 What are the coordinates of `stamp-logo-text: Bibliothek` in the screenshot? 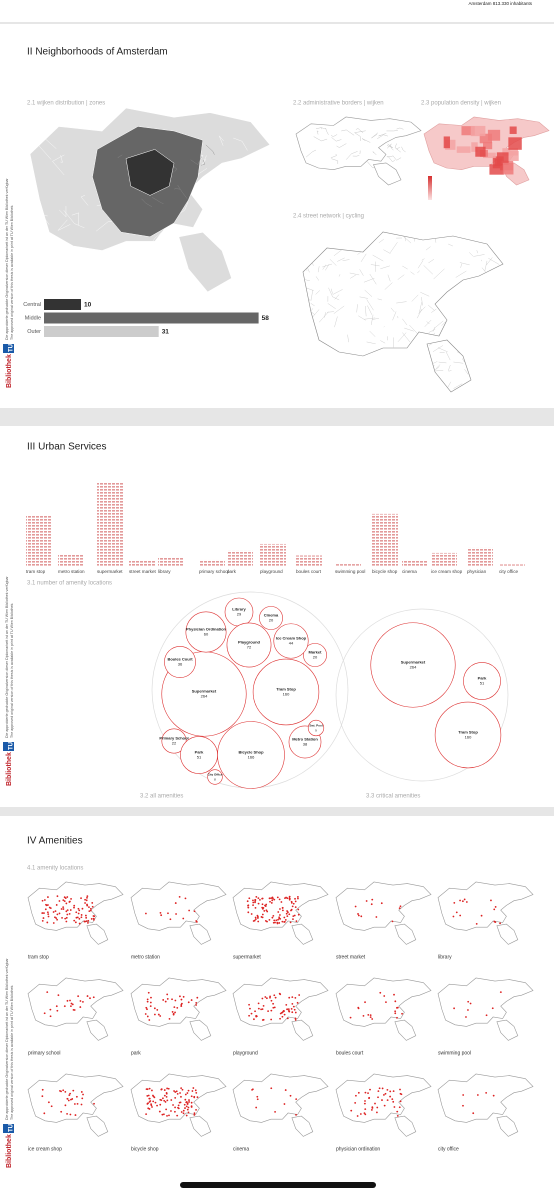 It's located at (9, 769).